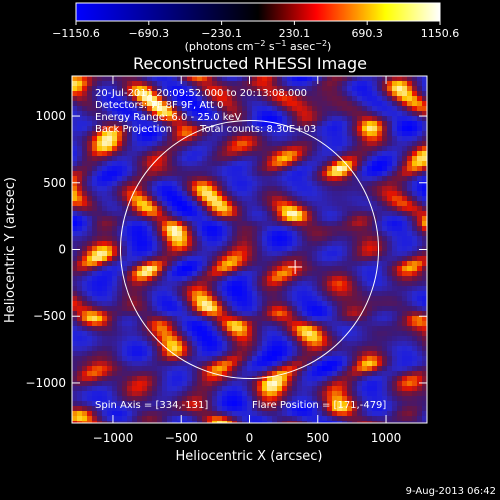 The width and height of the screenshot is (500, 500). Describe the element at coordinates (250, 438) in the screenshot. I see `x-tick-label: 0` at that location.